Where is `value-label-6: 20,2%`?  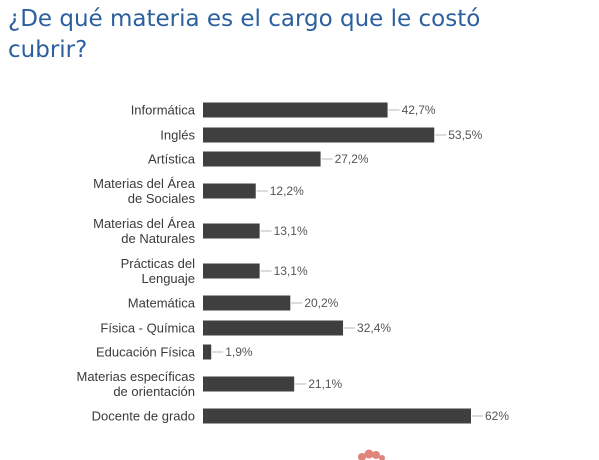
value-label-6: 20,2% is located at coordinates (321, 303).